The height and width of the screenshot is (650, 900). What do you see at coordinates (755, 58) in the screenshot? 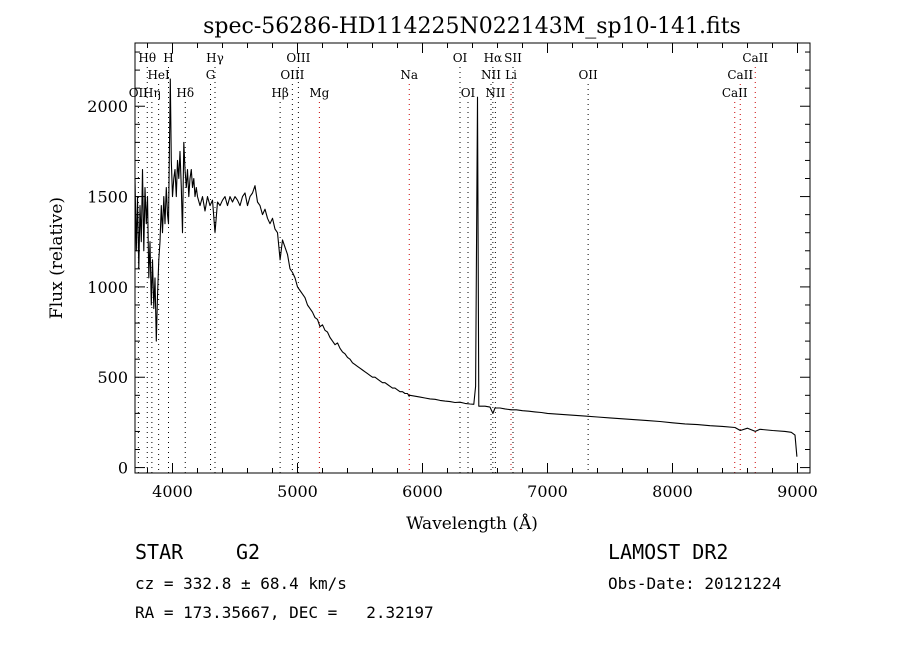
I see `line-marker-label-21: CaII` at bounding box center [755, 58].